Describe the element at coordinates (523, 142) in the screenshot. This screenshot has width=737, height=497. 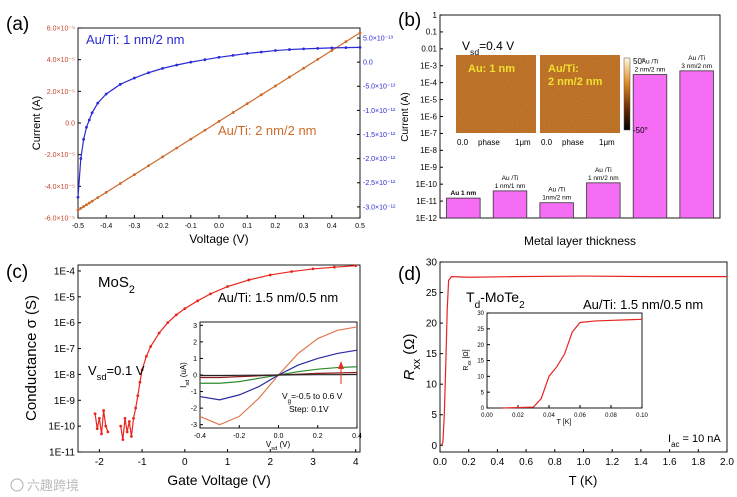
I see `afm-scale: 1μm` at that location.